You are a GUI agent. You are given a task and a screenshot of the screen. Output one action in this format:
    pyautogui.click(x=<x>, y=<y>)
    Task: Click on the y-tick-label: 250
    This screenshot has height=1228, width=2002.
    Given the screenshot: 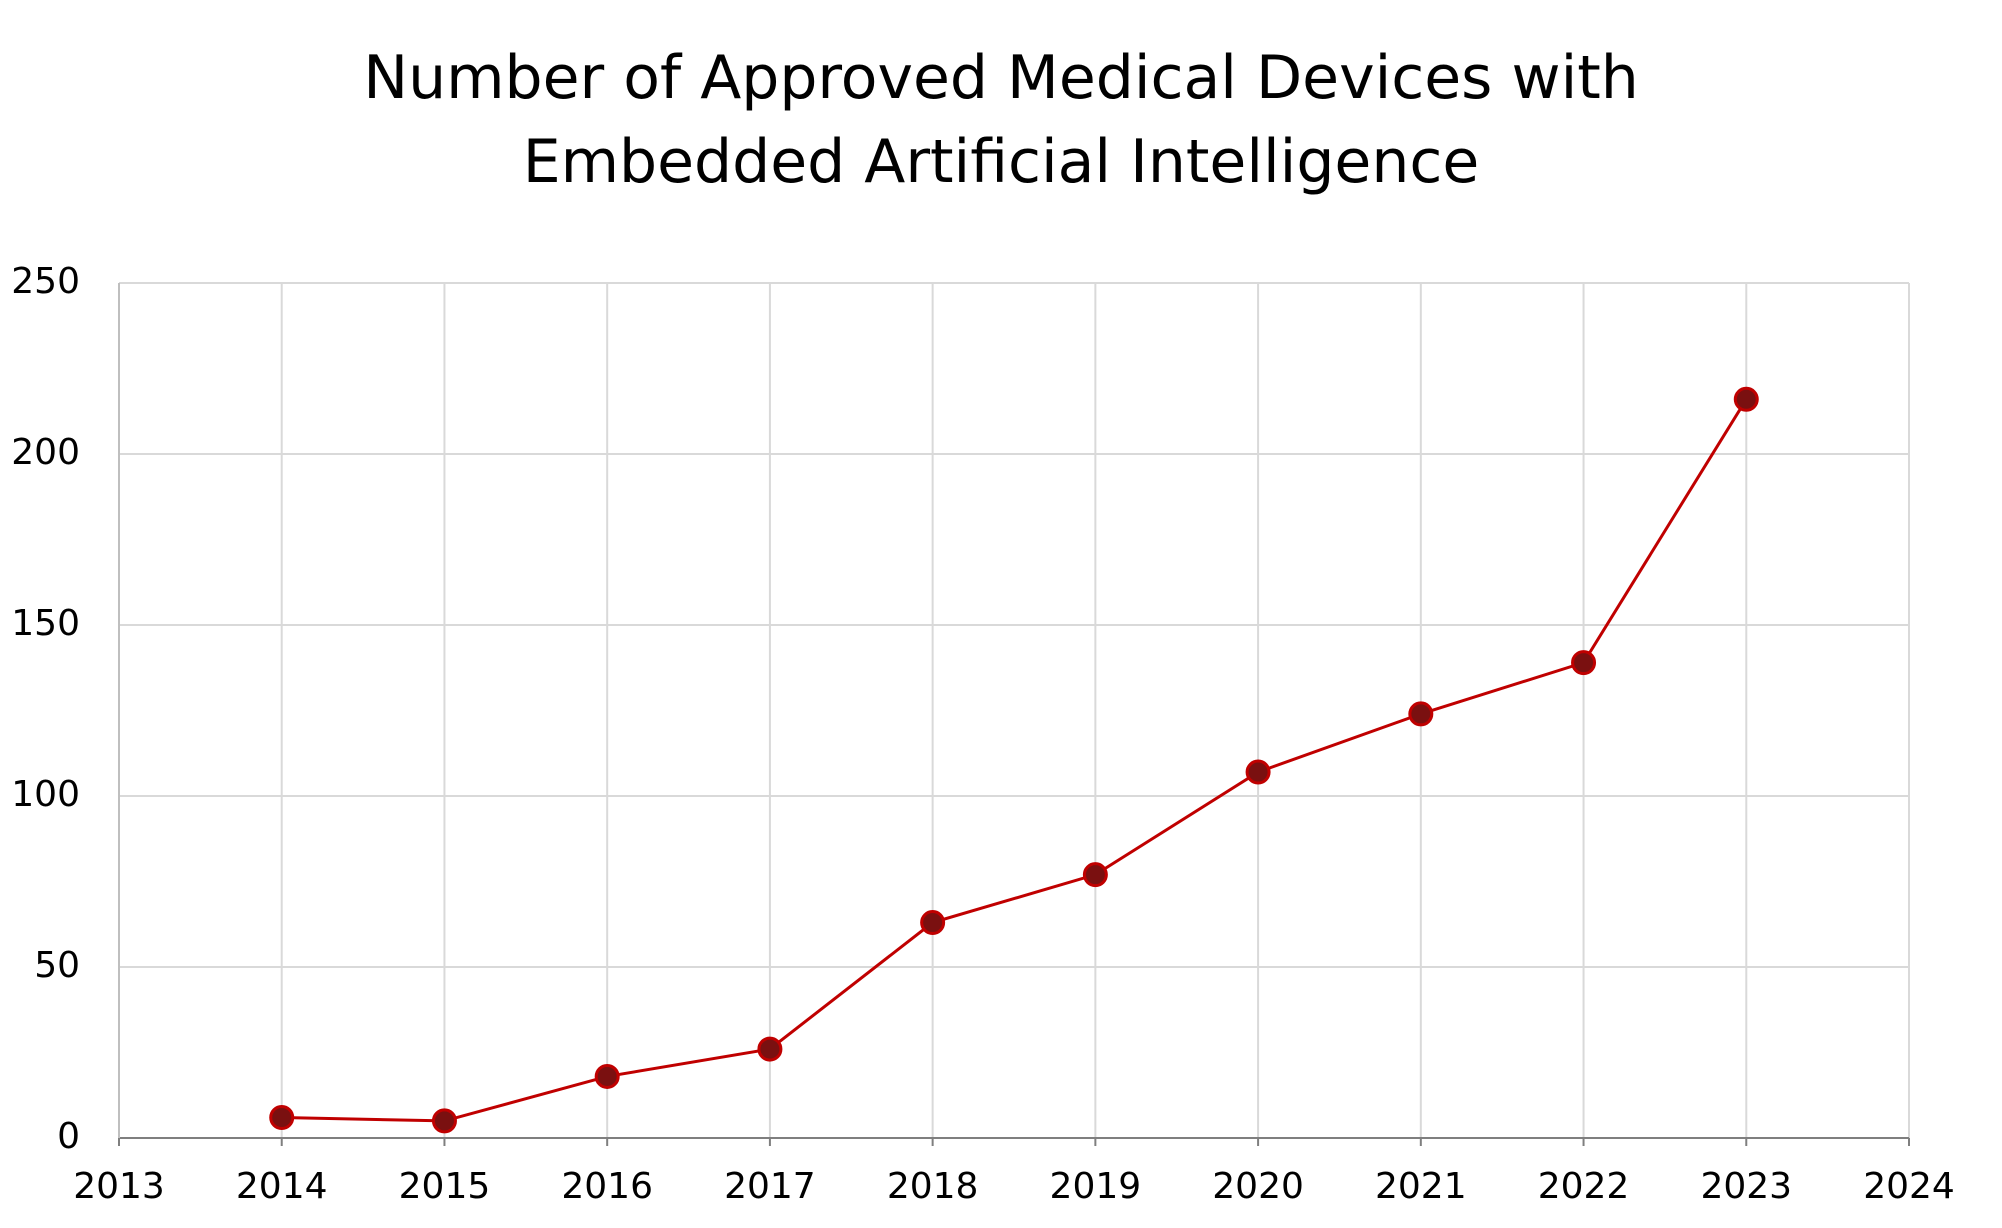 What is the action you would take?
    pyautogui.click(x=45, y=281)
    